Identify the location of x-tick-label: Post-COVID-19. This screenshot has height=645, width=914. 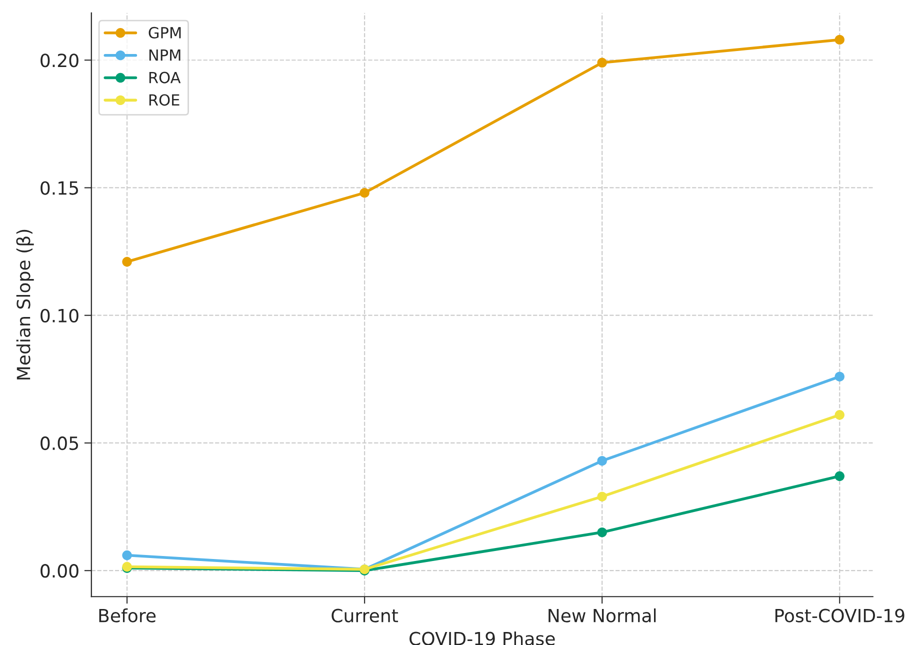
(839, 615).